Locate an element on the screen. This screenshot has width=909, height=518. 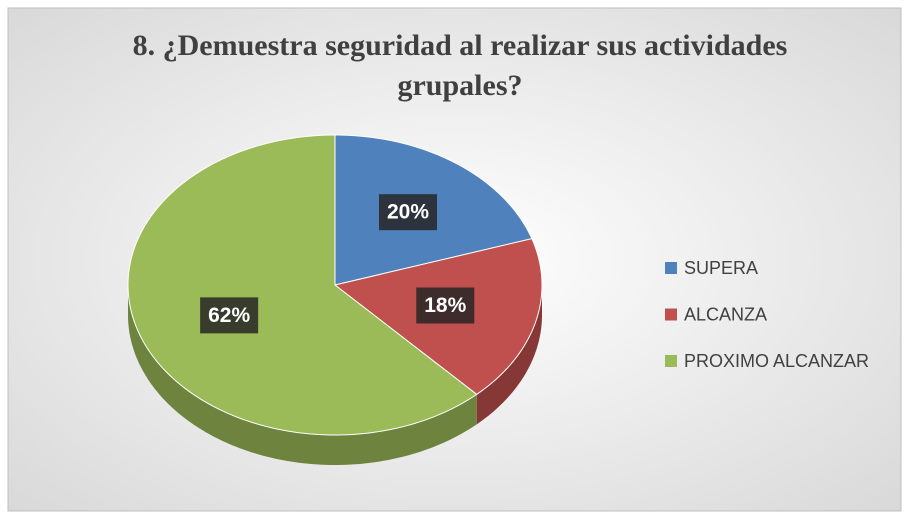
data-label: 20% is located at coordinates (408, 212).